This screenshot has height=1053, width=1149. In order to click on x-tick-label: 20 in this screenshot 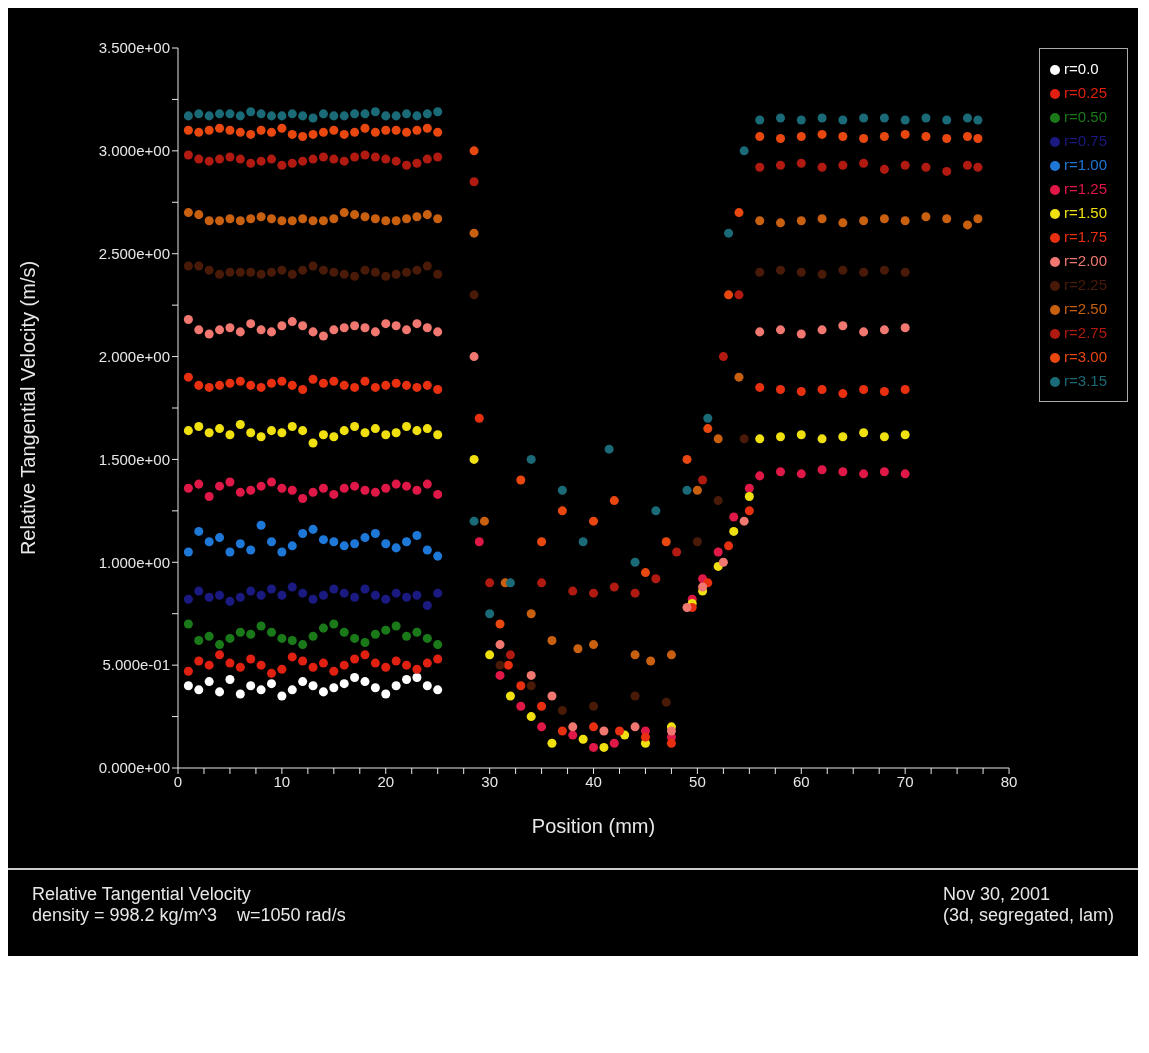, I will do `click(386, 781)`.